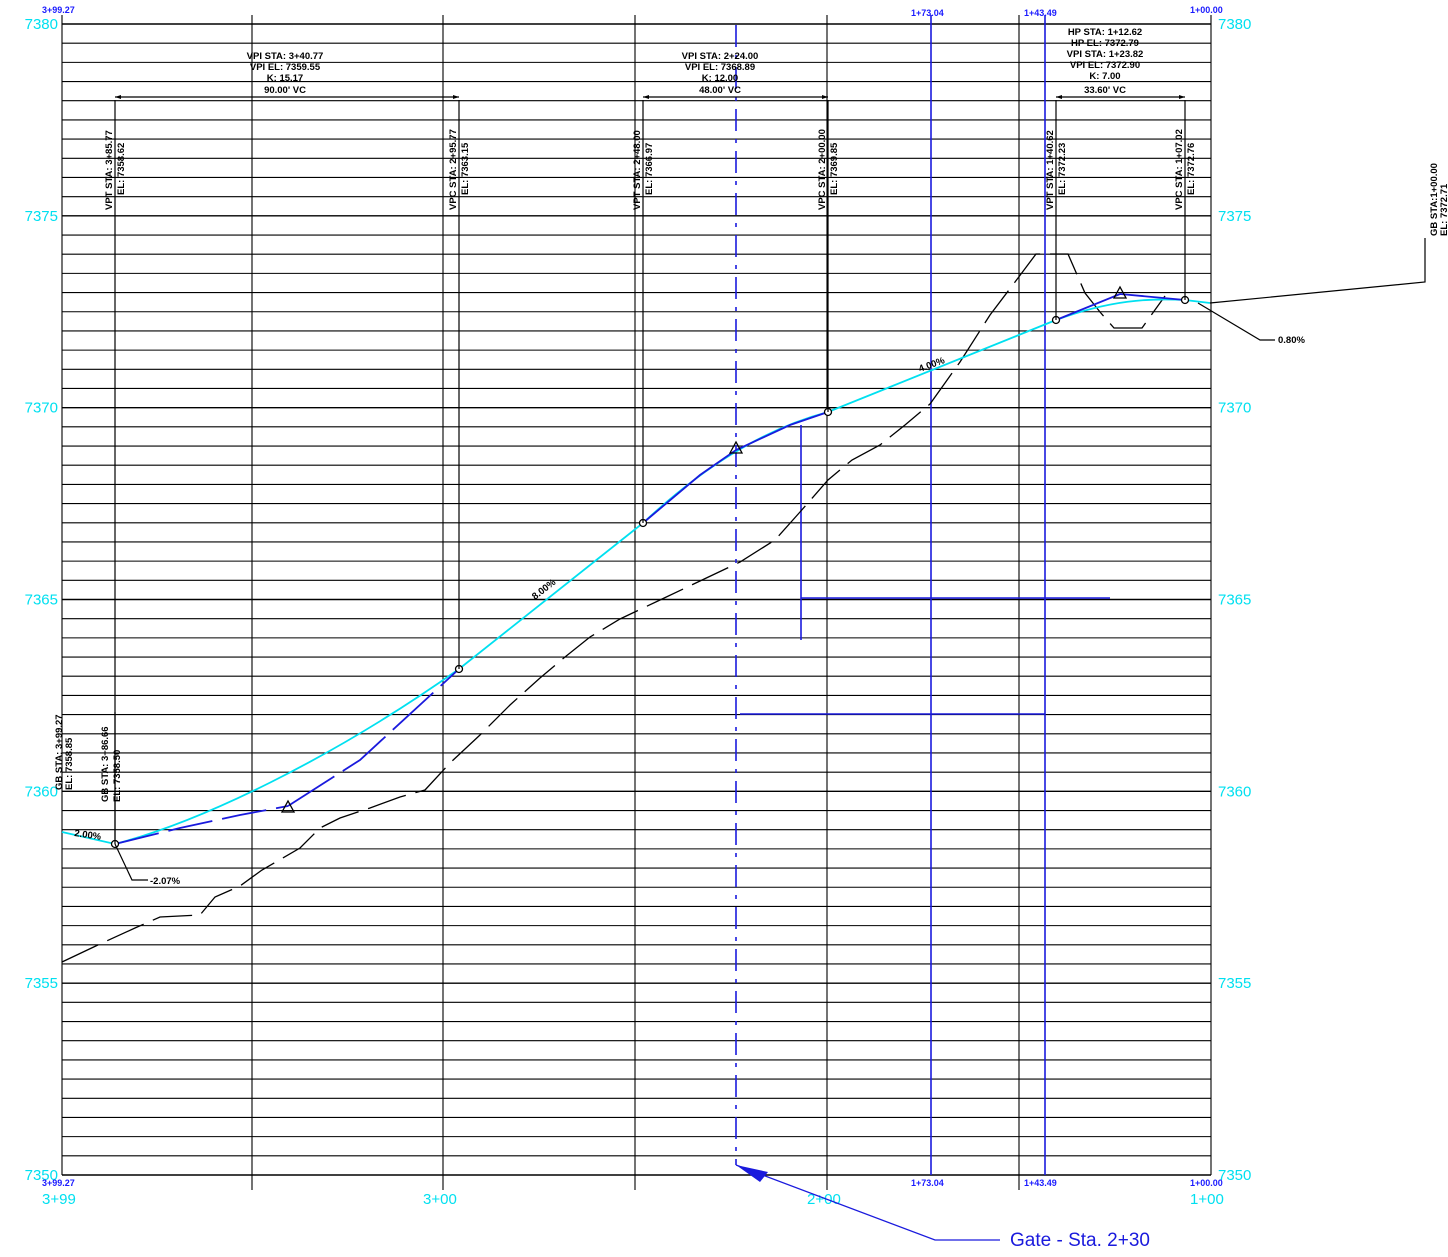 This screenshot has height=1257, width=1448. What do you see at coordinates (1105, 54) in the screenshot?
I see `svg-text: VPI STA: 1+23.82` at bounding box center [1105, 54].